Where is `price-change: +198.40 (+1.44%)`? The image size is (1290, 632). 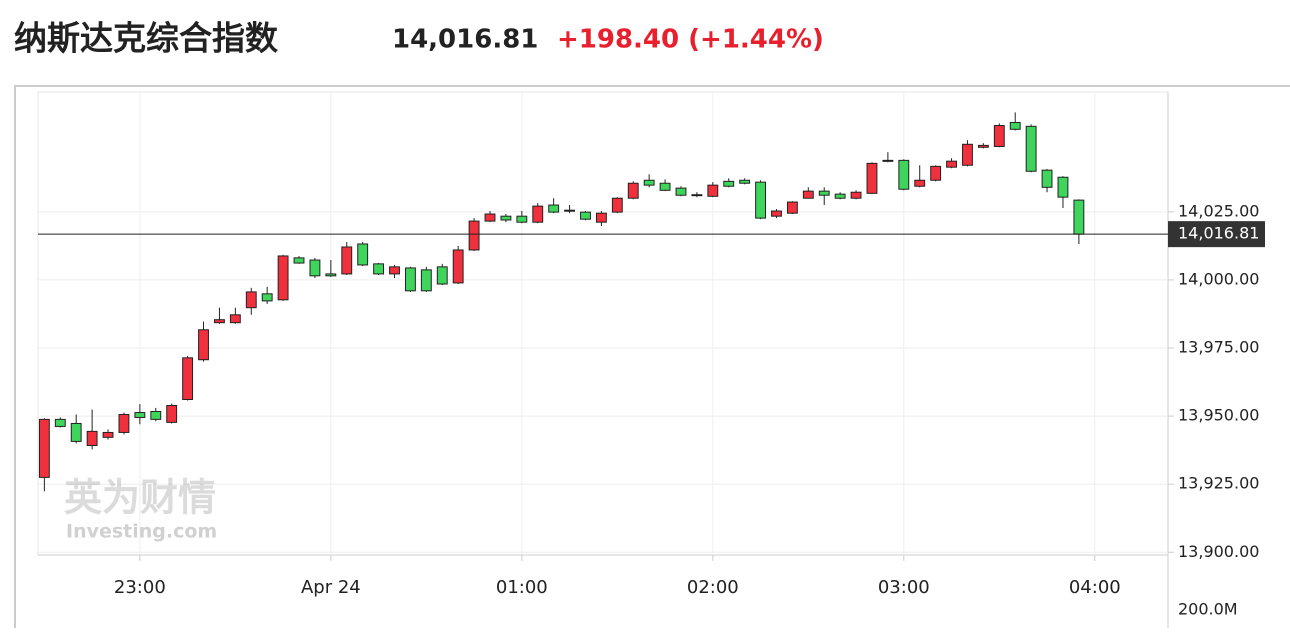
price-change: +198.40 (+1.44%) is located at coordinates (690, 40).